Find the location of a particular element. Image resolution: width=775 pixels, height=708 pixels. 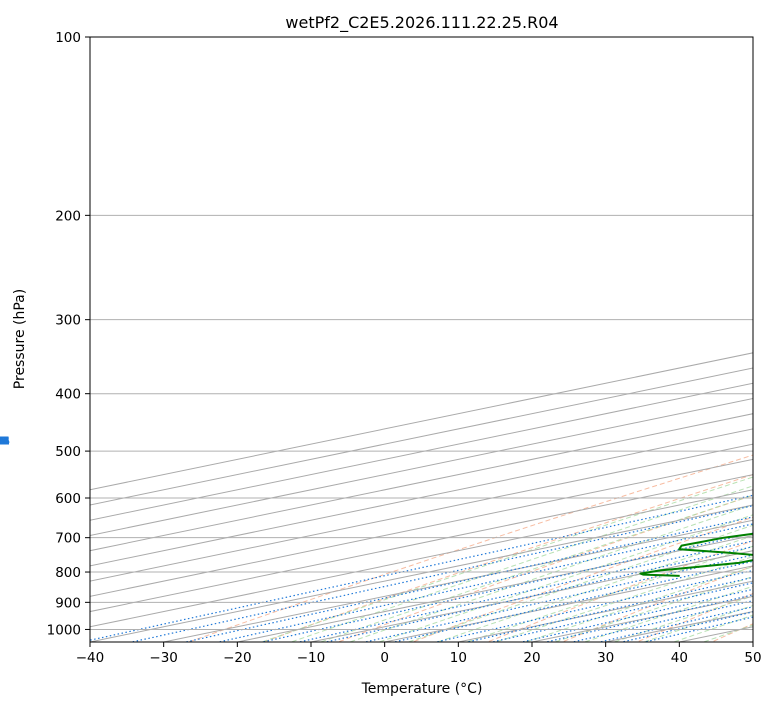

mixing-ratio-label: 16 is located at coordinates (4, 441).